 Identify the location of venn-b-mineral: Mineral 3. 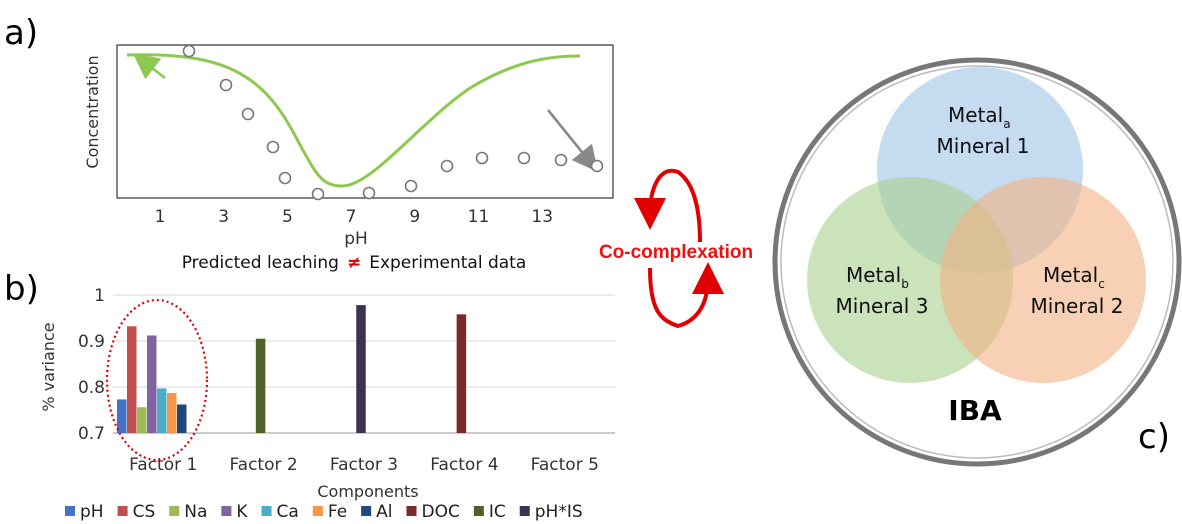
(882, 306).